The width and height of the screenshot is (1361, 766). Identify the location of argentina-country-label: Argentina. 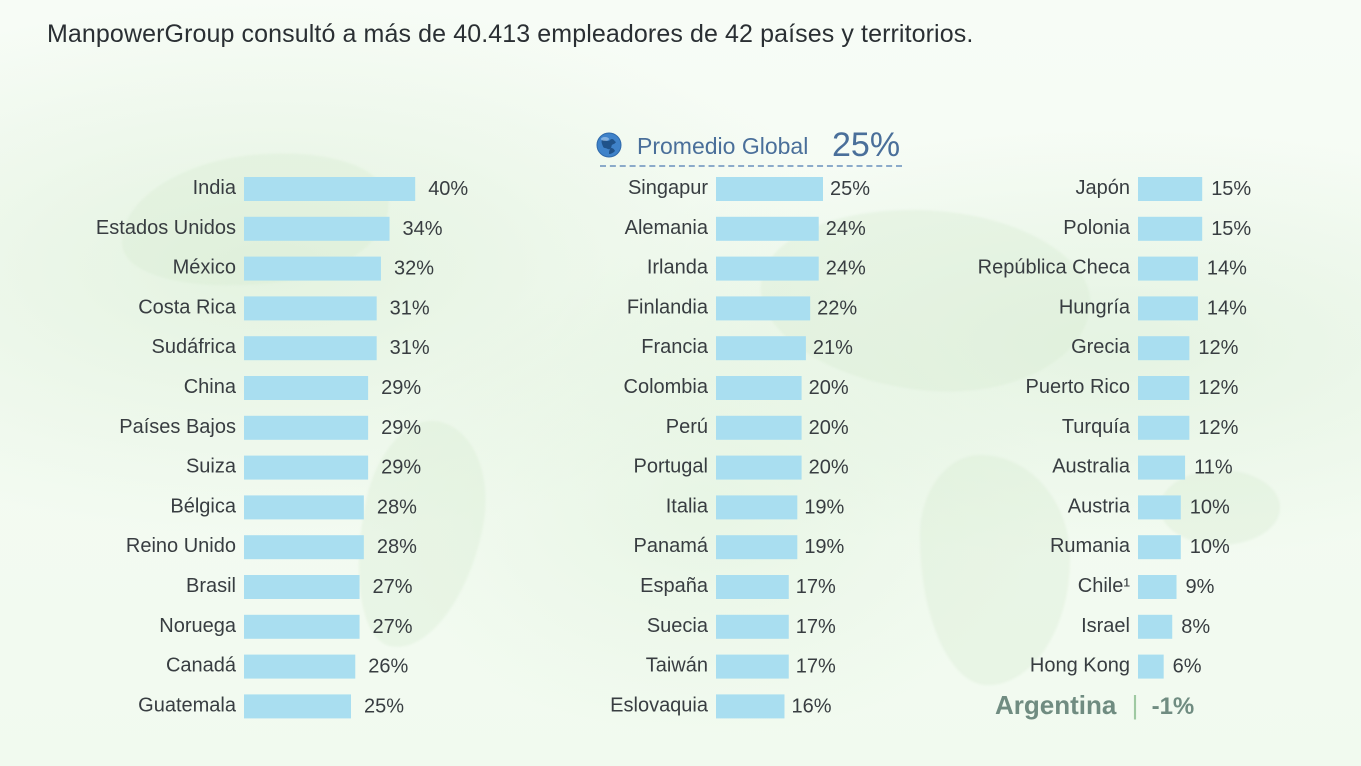
(1056, 705).